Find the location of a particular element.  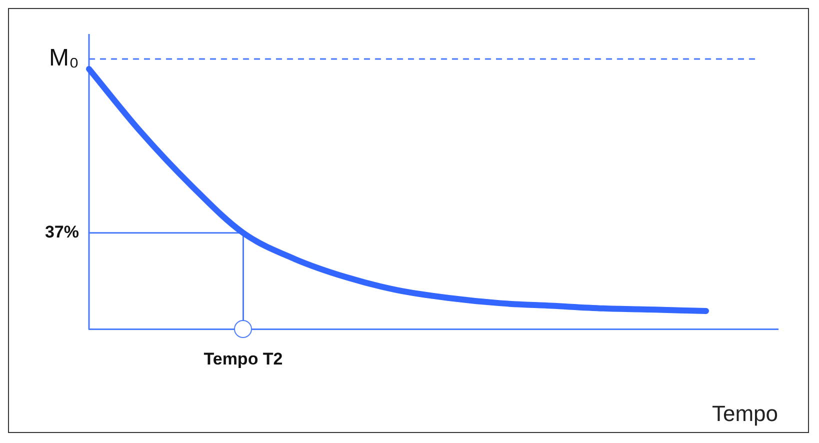

text: 37% is located at coordinates (61, 232).